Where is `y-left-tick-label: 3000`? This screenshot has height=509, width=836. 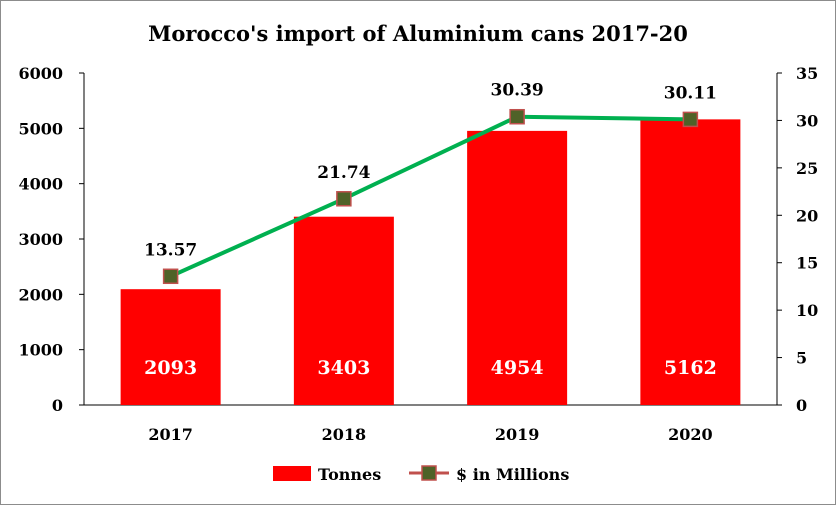
y-left-tick-label: 3000 is located at coordinates (40, 239).